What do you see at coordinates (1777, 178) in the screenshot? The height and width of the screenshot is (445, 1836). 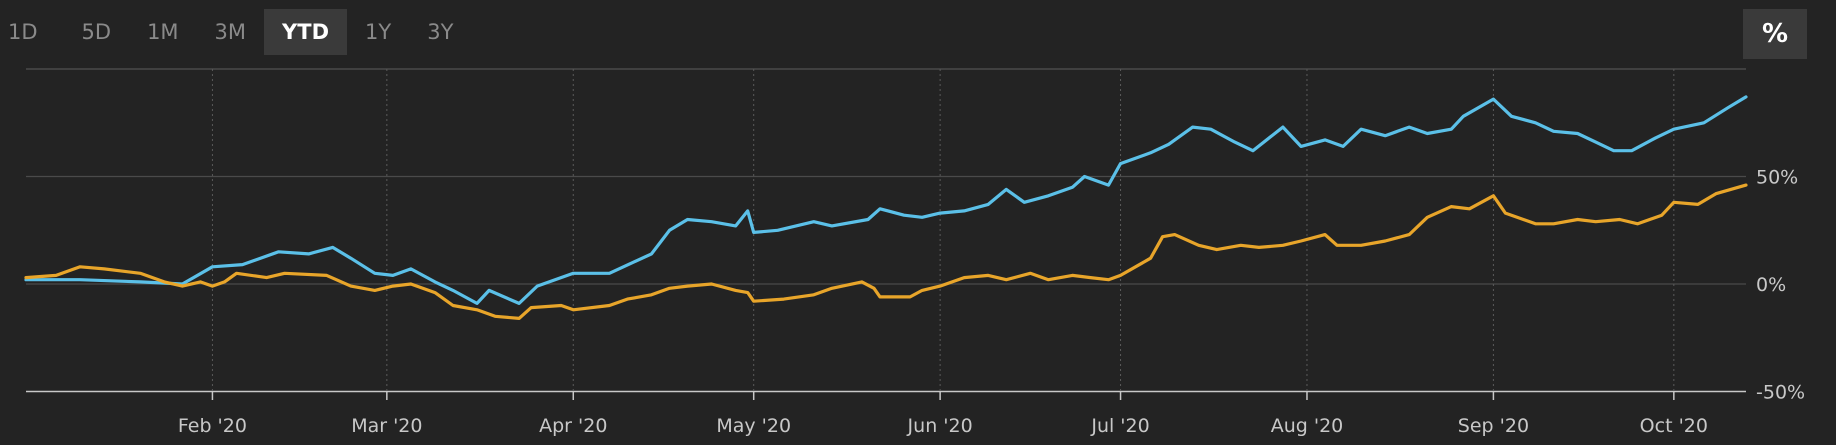 I see `y-tick-label: 50%` at bounding box center [1777, 178].